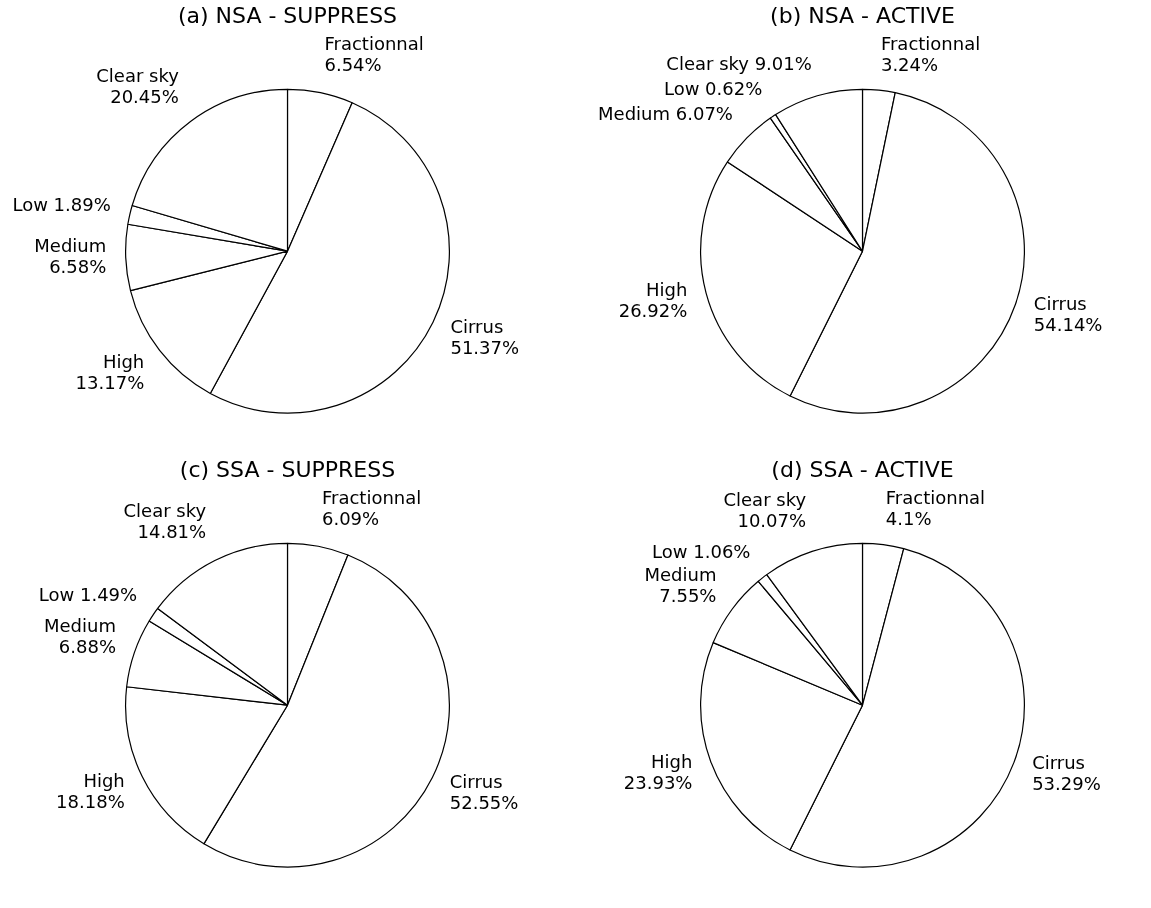 This screenshot has width=1151, height=908. Describe the element at coordinates (772, 520) in the screenshot. I see `data-label: 10.07%` at that location.